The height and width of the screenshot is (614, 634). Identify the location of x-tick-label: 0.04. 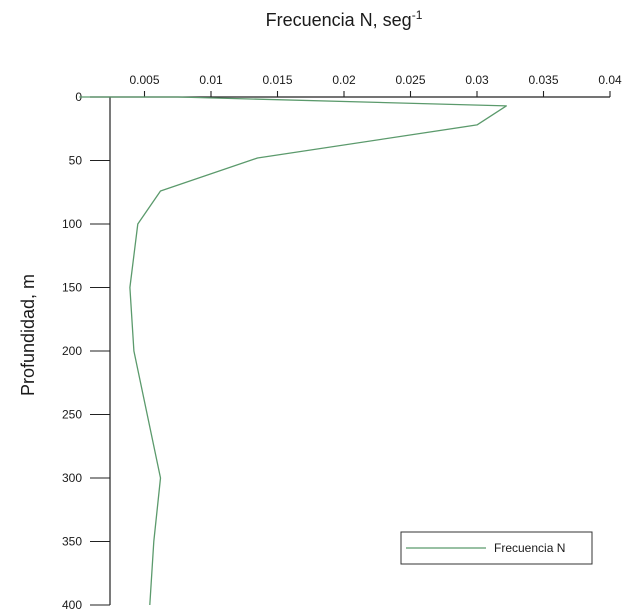
(610, 80).